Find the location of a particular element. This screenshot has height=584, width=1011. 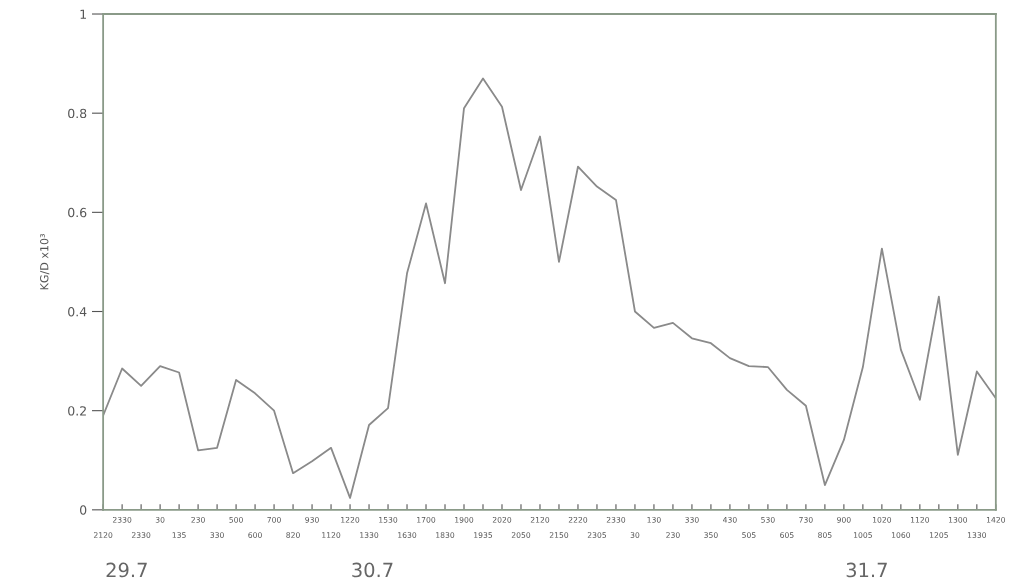

y-tick-label: 0.2 is located at coordinates (77, 411).